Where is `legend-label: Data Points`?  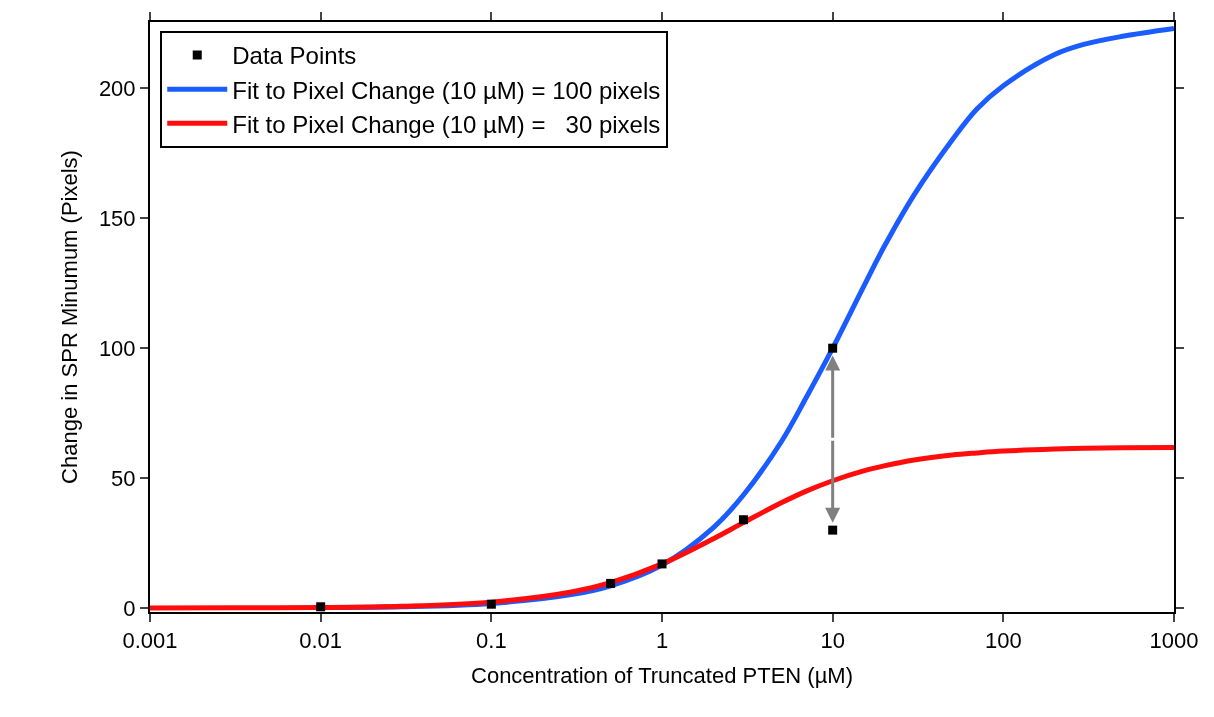 legend-label: Data Points is located at coordinates (294, 56).